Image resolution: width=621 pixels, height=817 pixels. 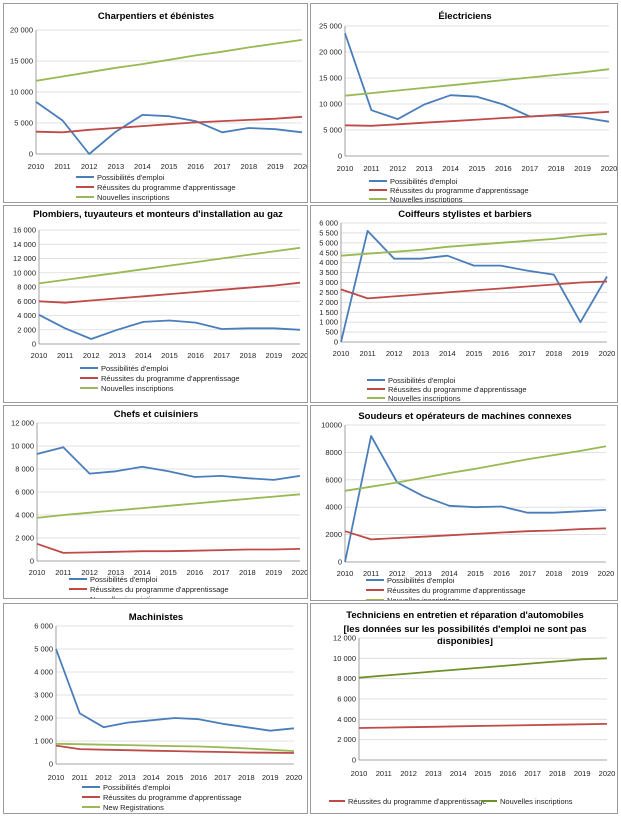 What do you see at coordinates (328, 252) in the screenshot?
I see `y-tick-label: 4 500` at bounding box center [328, 252].